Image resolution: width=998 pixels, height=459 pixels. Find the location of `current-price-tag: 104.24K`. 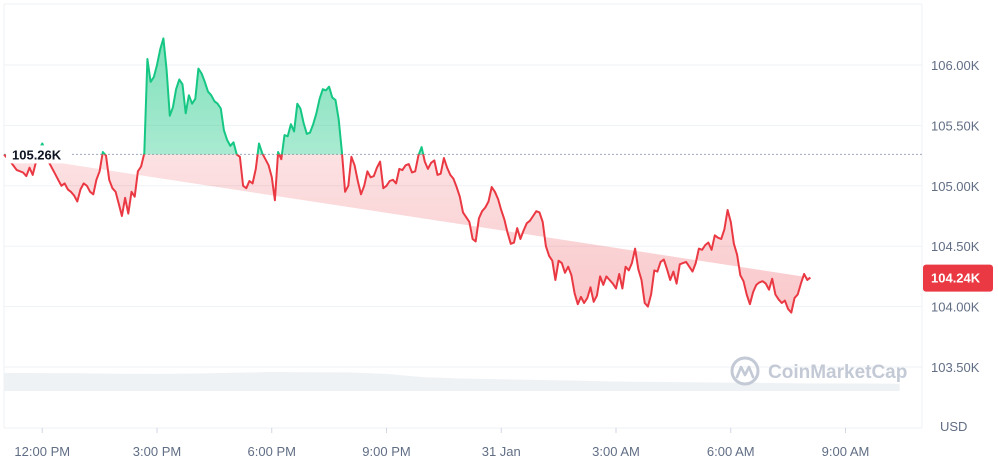

current-price-tag: 104.24K is located at coordinates (958, 278).